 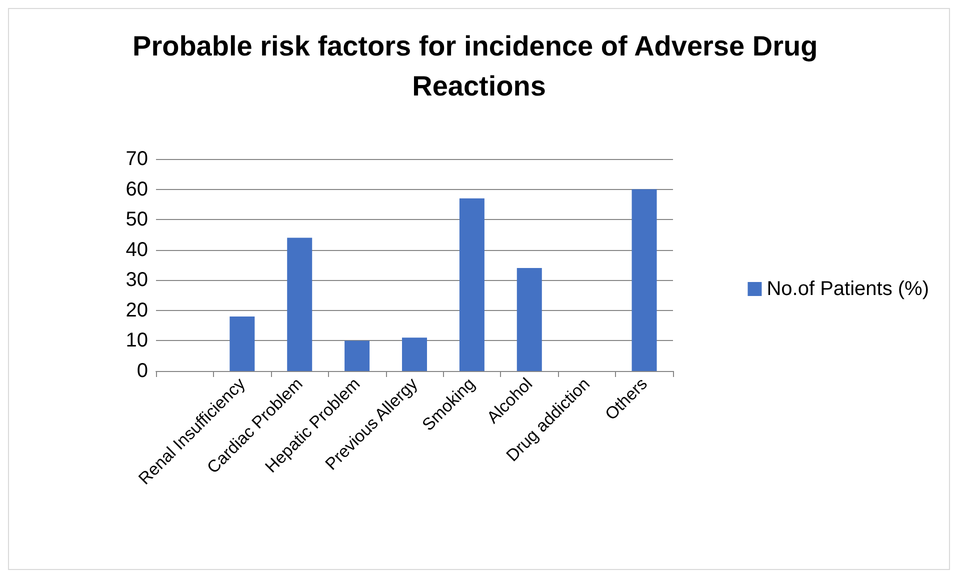 What do you see at coordinates (137, 249) in the screenshot?
I see `y-tick-label: 40` at bounding box center [137, 249].